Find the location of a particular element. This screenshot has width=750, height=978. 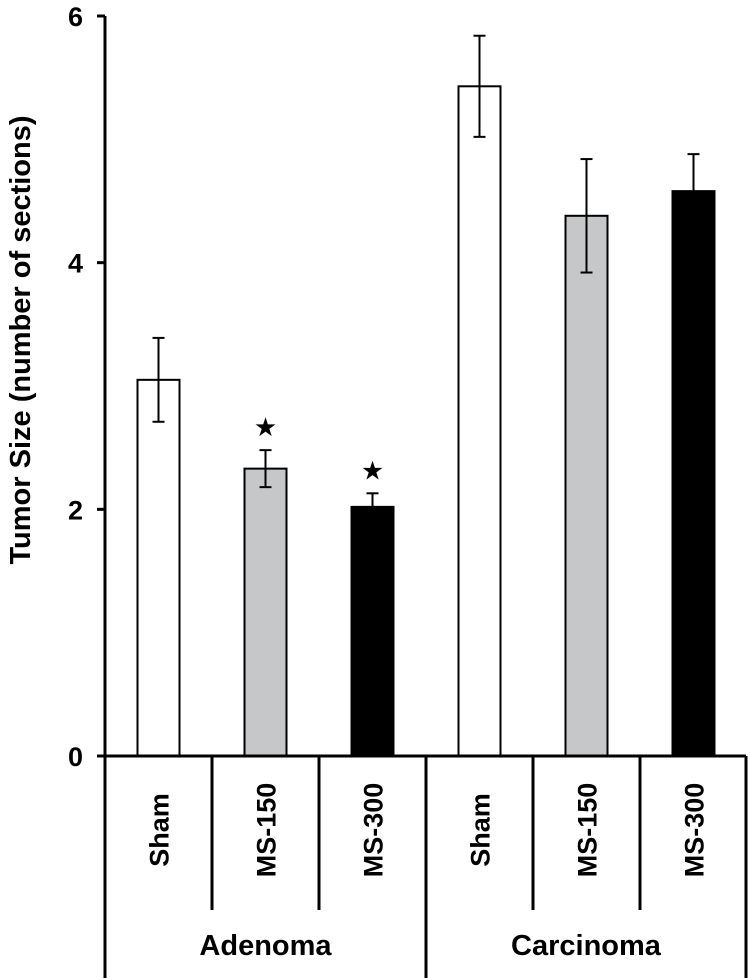

bar-carcinoma-sham is located at coordinates (479, 421).